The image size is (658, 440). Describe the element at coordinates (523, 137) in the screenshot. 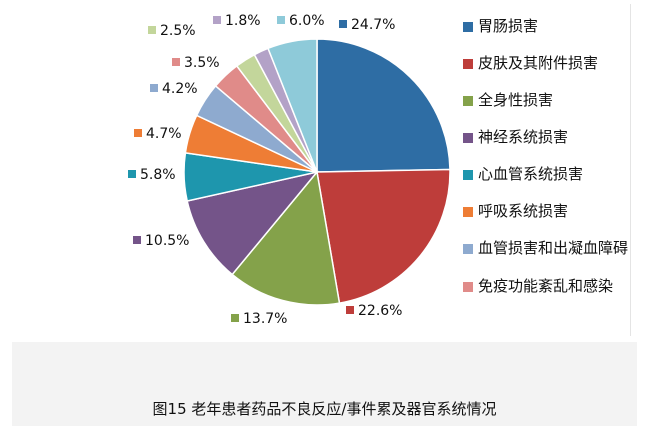

I see `legend-label: 神经系统损害` at that location.